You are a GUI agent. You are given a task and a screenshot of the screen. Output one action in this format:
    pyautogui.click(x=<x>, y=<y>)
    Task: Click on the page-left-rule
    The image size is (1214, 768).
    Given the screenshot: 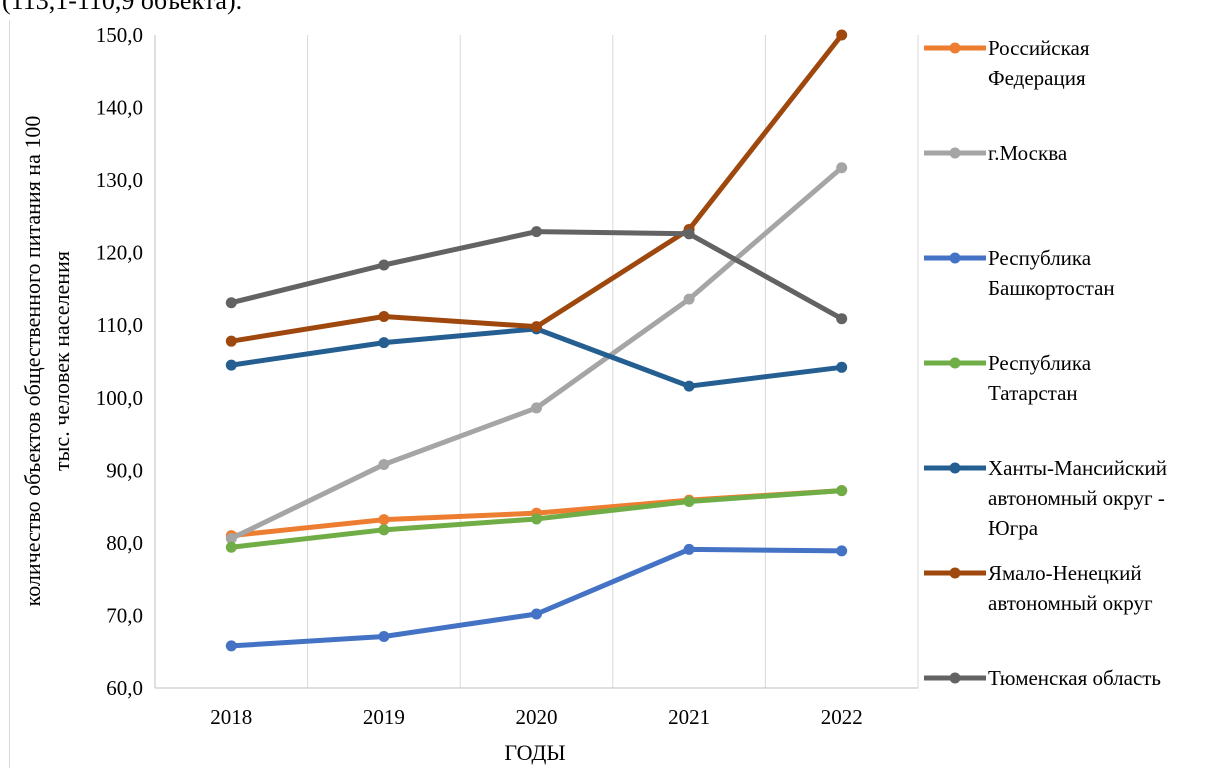 What is the action you would take?
    pyautogui.click(x=9, y=394)
    